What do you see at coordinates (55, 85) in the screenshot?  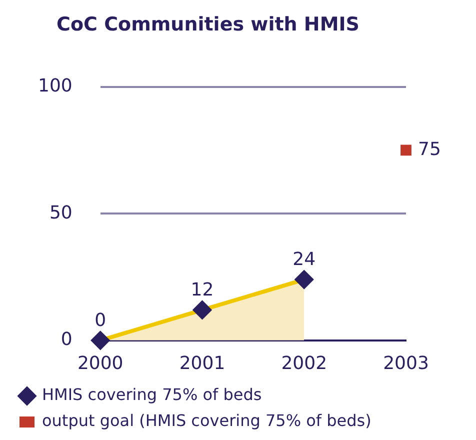 I see `y-tick-label: 100` at bounding box center [55, 85].